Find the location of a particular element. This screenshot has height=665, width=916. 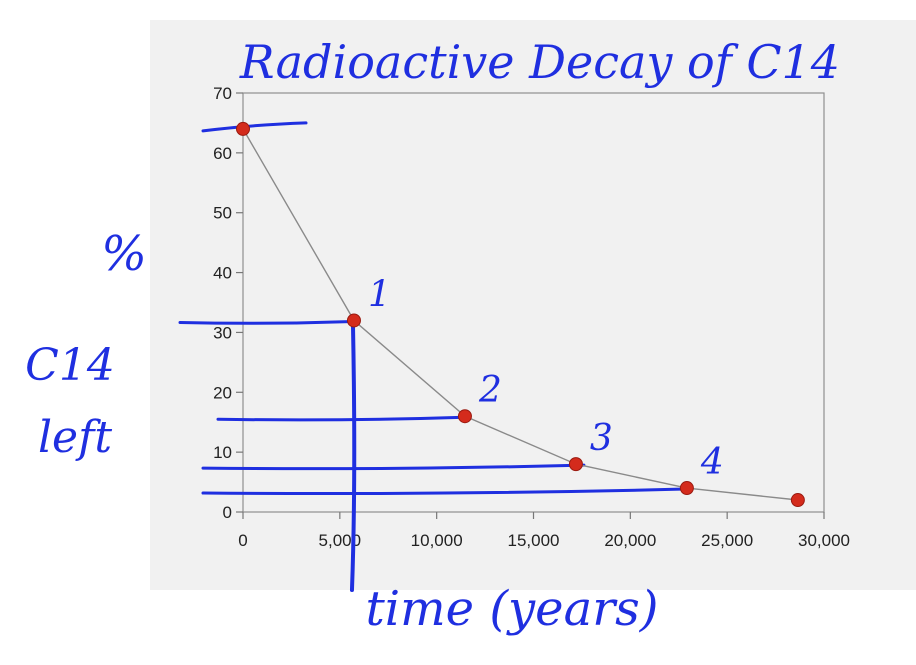

x-tick-label: 20,000 is located at coordinates (630, 540).